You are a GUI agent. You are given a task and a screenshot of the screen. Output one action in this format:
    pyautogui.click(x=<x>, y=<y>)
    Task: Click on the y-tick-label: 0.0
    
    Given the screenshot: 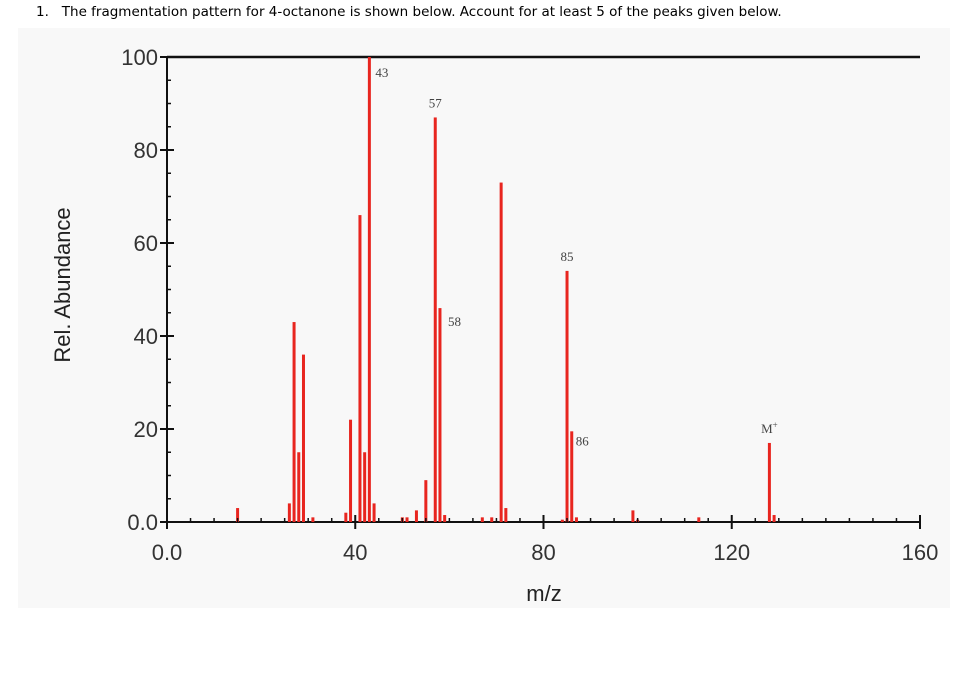 What is the action you would take?
    pyautogui.click(x=142, y=522)
    